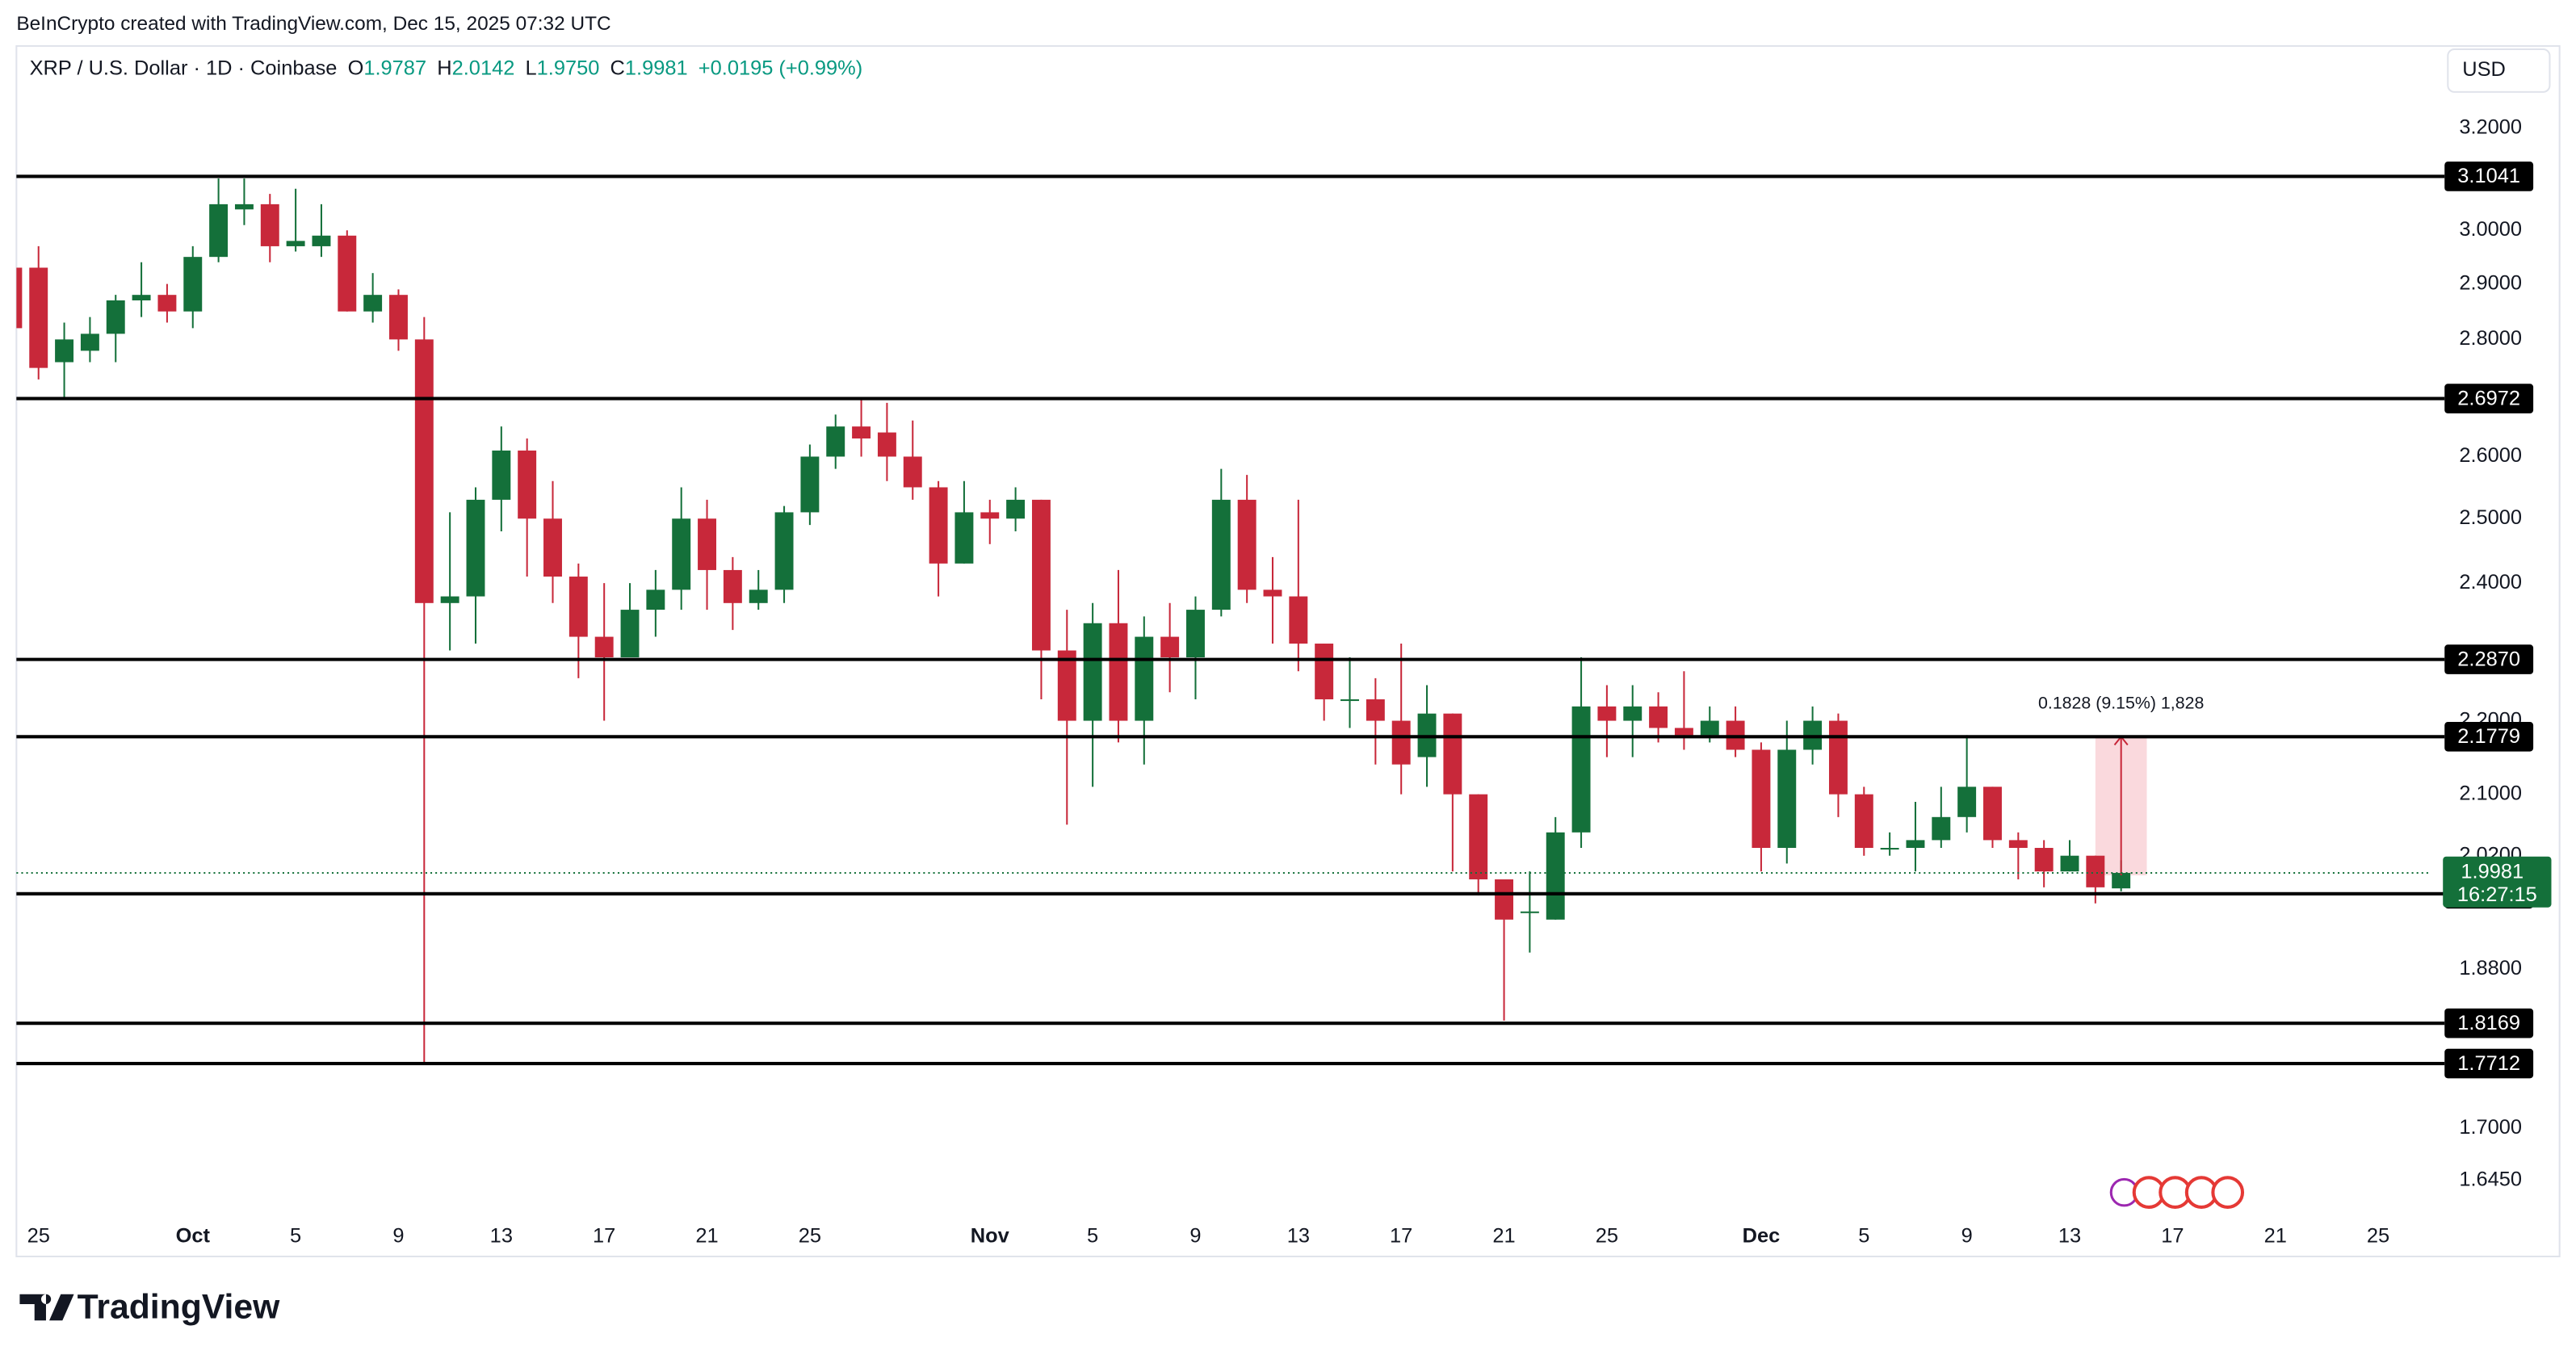 This screenshot has height=1355, width=2576. I want to click on y-tick-label: 2.8000, so click(2490, 338).